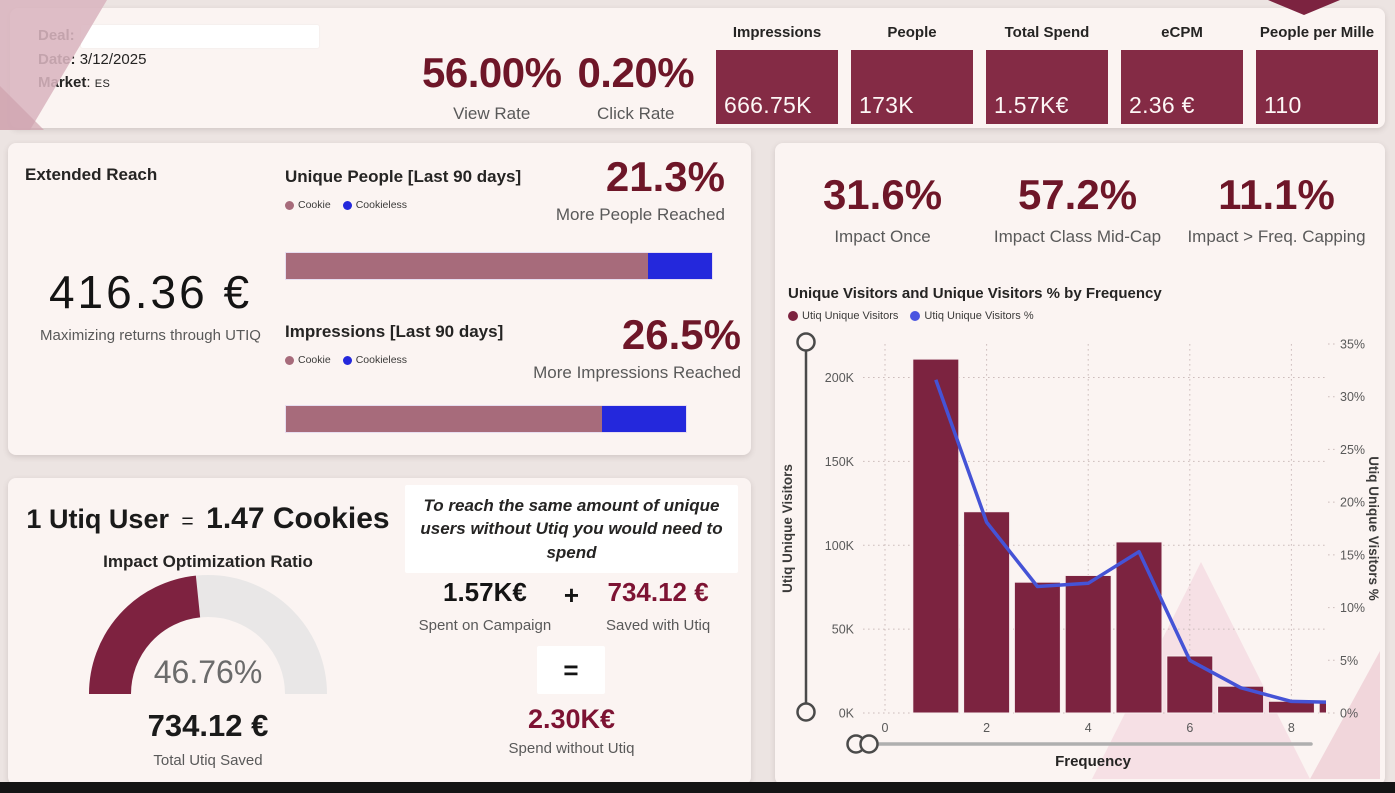 Image resolution: width=1395 pixels, height=793 pixels. What do you see at coordinates (886, 105) in the screenshot?
I see `kpi-value: 173K` at bounding box center [886, 105].